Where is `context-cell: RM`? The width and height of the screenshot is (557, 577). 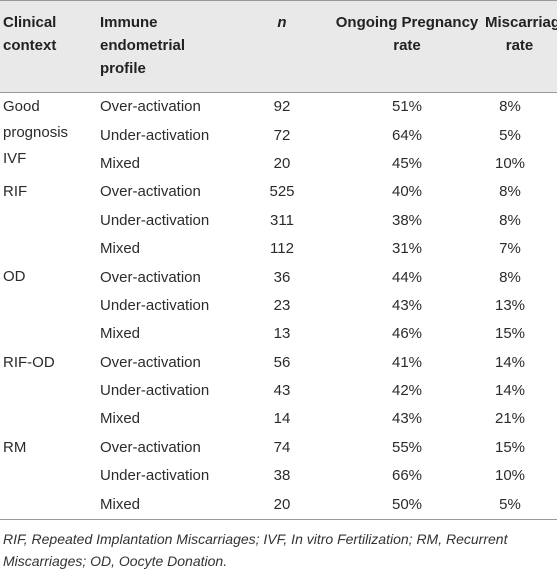 context-cell: RM is located at coordinates (15, 447).